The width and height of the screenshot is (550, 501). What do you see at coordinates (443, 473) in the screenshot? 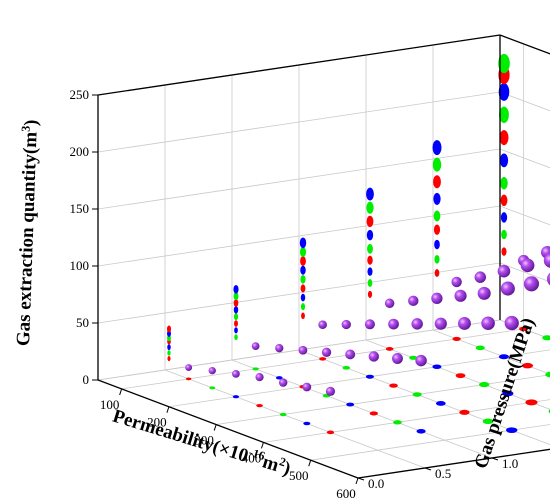
I see `y-tick-label: 0.5` at bounding box center [443, 473].